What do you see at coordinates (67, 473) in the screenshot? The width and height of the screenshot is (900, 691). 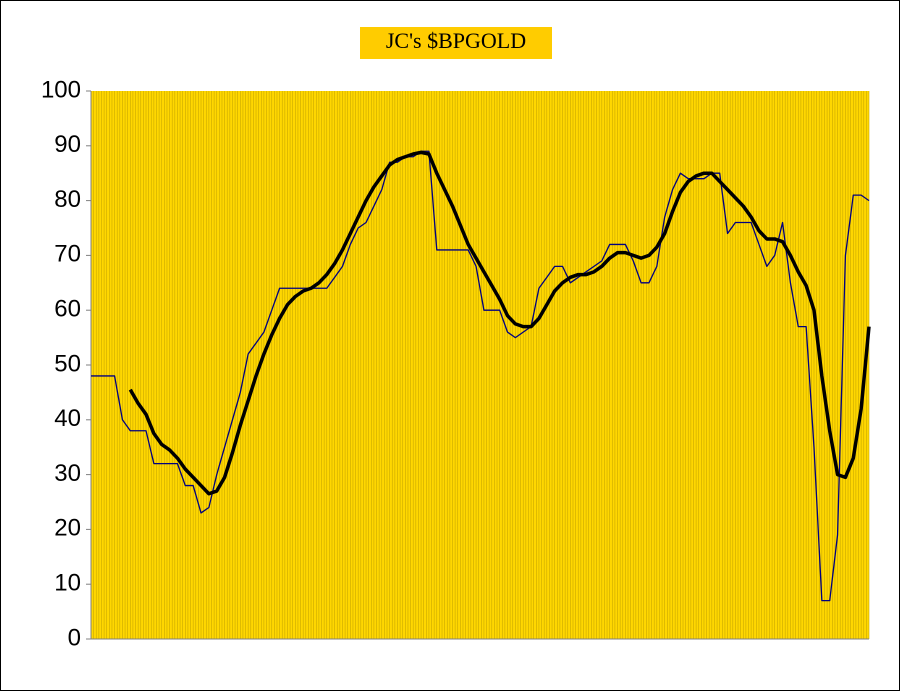 I see `y-tick-label: 30` at bounding box center [67, 473].